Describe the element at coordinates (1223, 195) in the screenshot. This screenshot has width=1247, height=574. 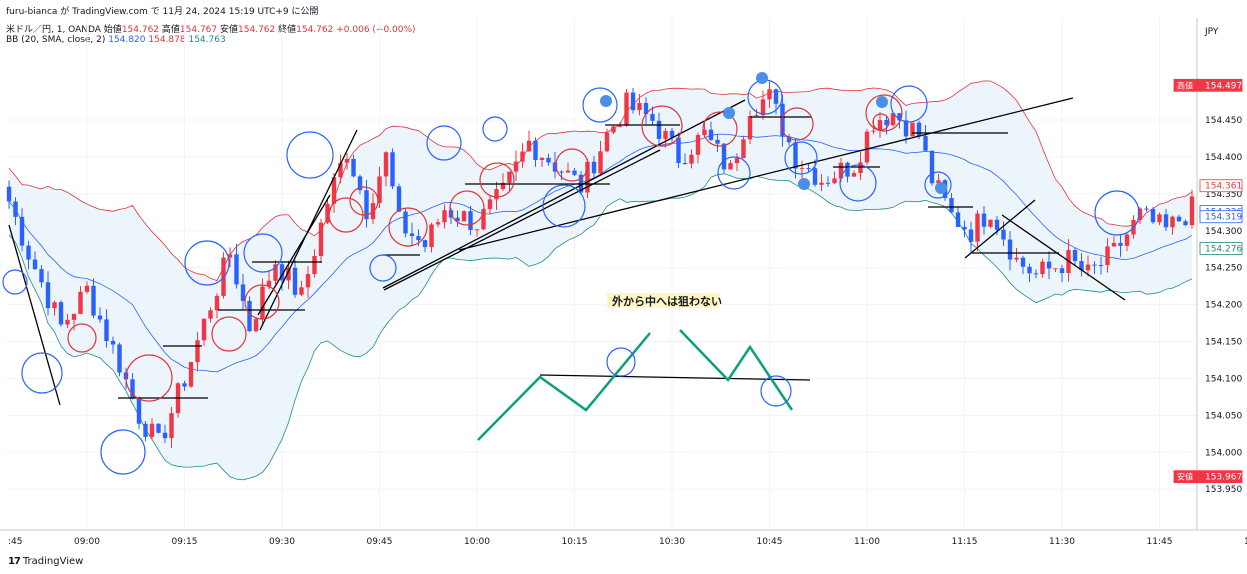
I see `y-tick-label: 154.350` at that location.